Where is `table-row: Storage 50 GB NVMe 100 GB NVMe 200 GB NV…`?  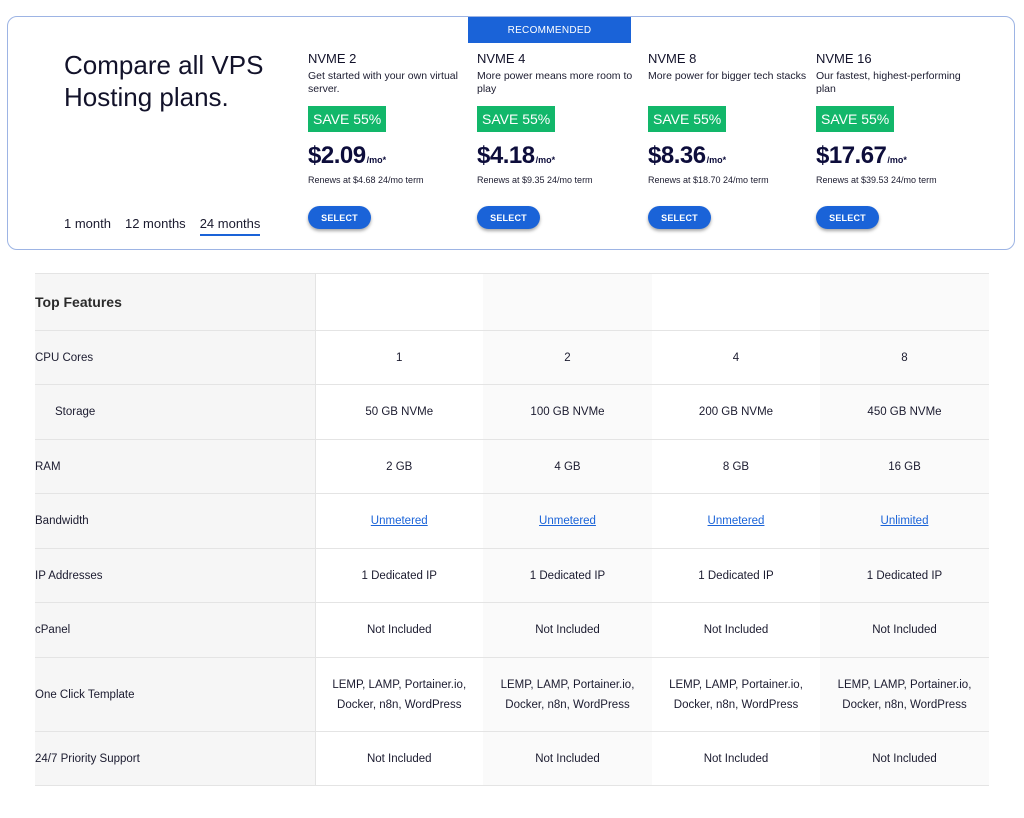 table-row: Storage 50 GB NVMe 100 GB NVMe 200 GB NV… is located at coordinates (512, 412).